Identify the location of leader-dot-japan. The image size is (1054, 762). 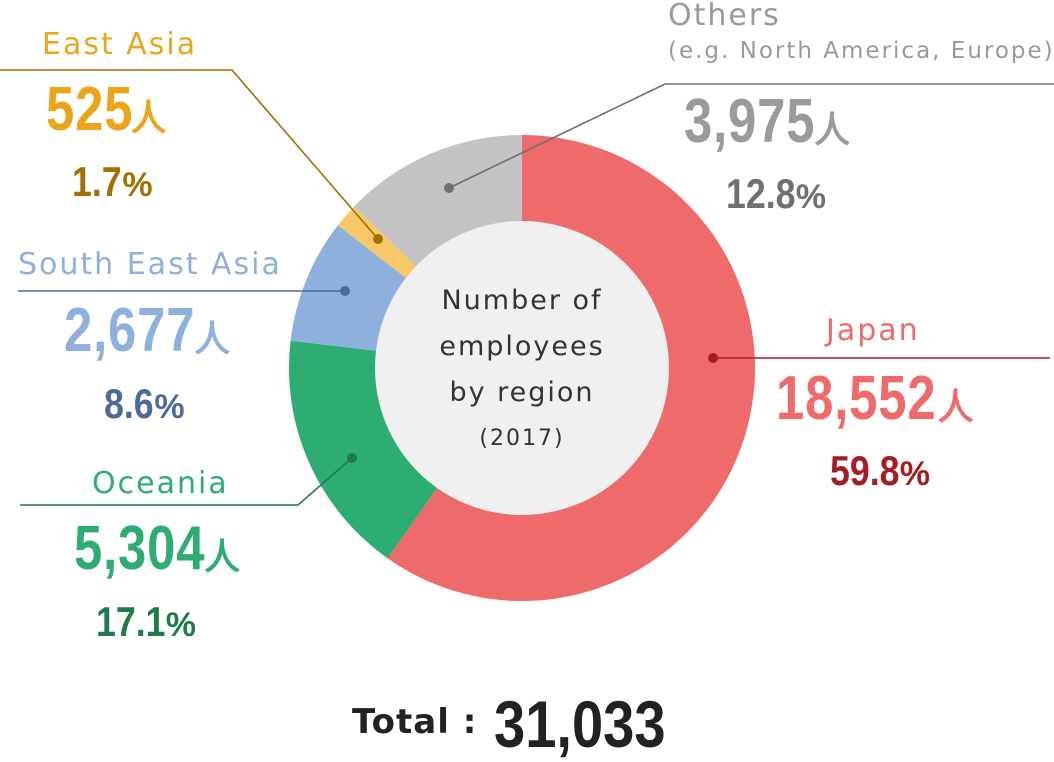
(713, 358).